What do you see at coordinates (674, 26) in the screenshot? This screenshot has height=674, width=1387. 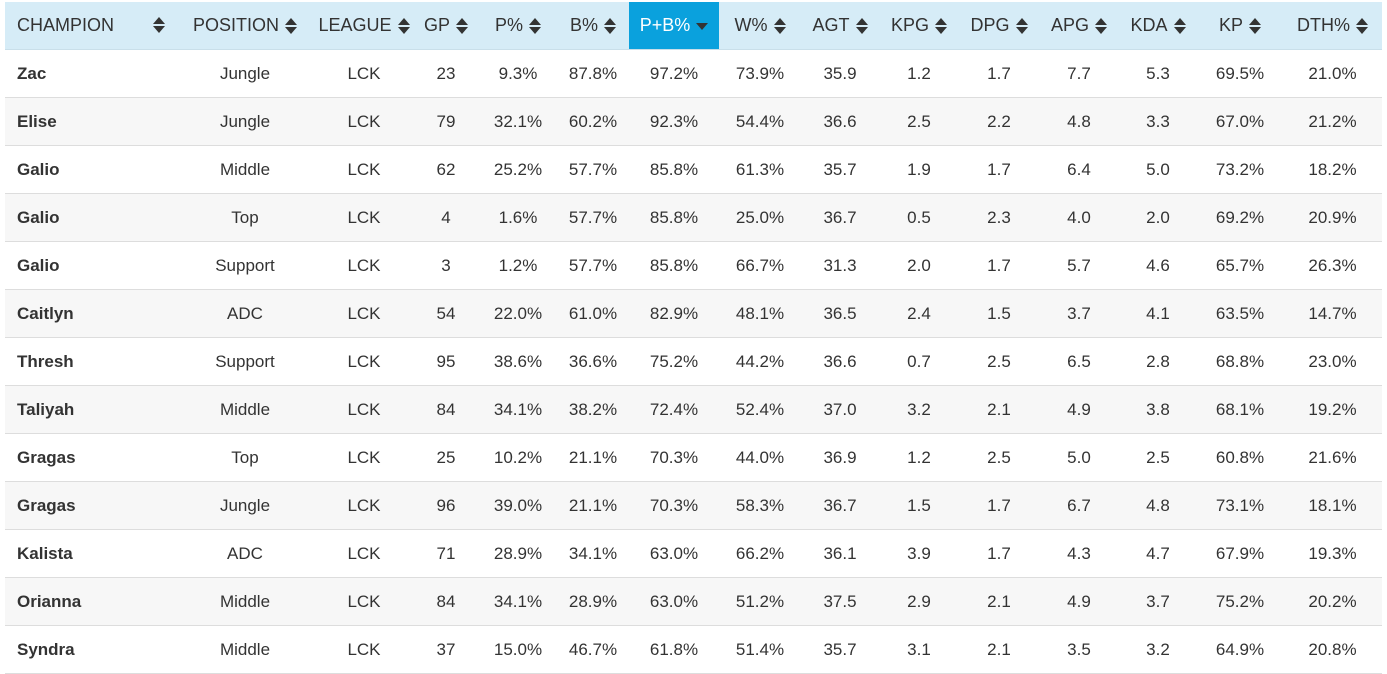 I see `column-header-pplus-bpct: P+B%` at bounding box center [674, 26].